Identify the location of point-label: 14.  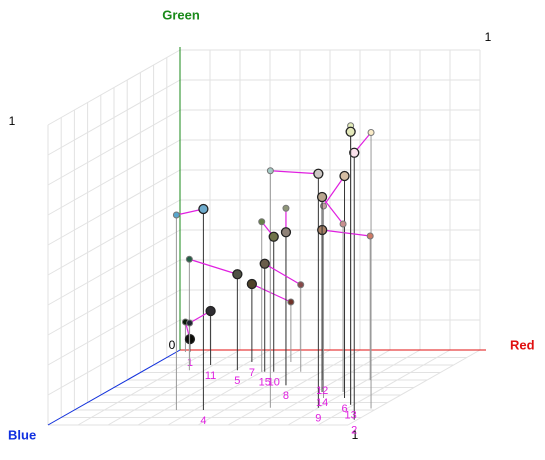
(322, 403).